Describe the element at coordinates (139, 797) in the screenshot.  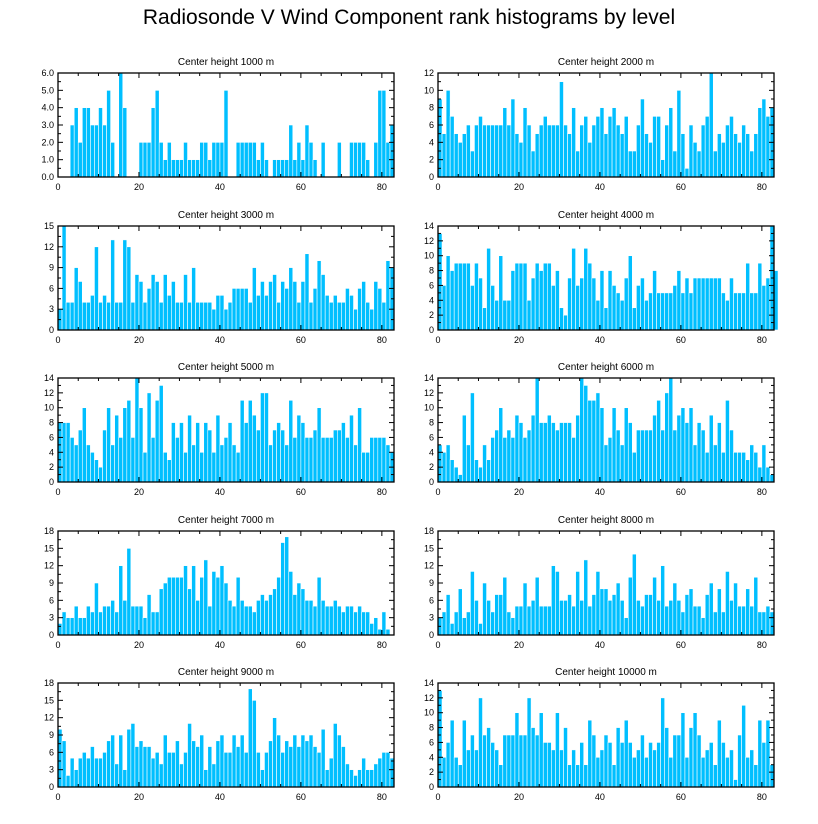
I see `x-tick-label: 20` at that location.